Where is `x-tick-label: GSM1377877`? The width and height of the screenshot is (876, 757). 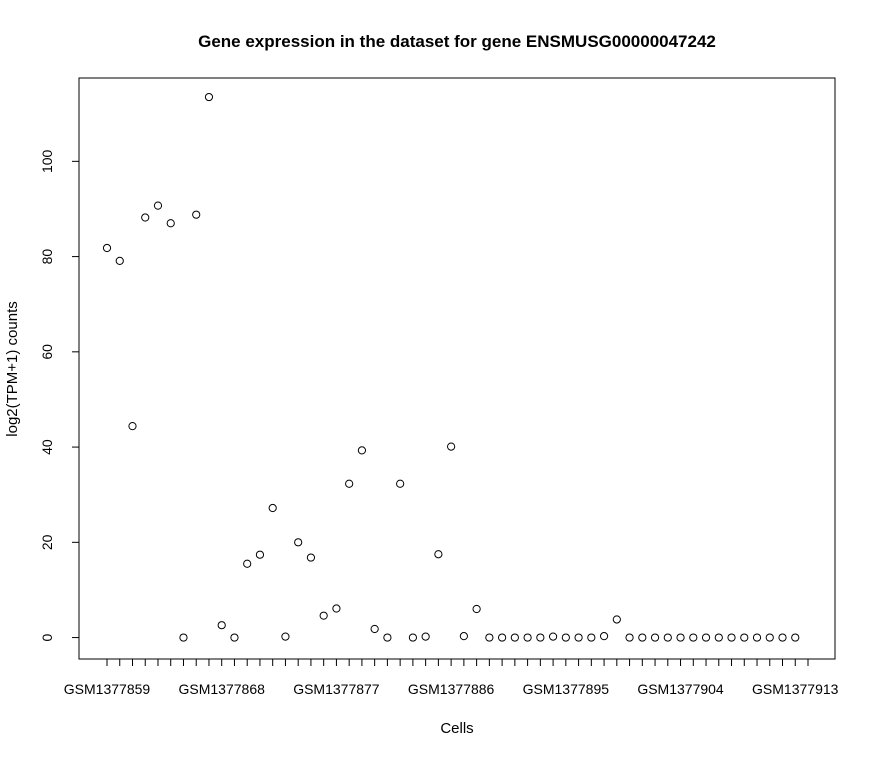
x-tick-label: GSM1377877 is located at coordinates (336, 689).